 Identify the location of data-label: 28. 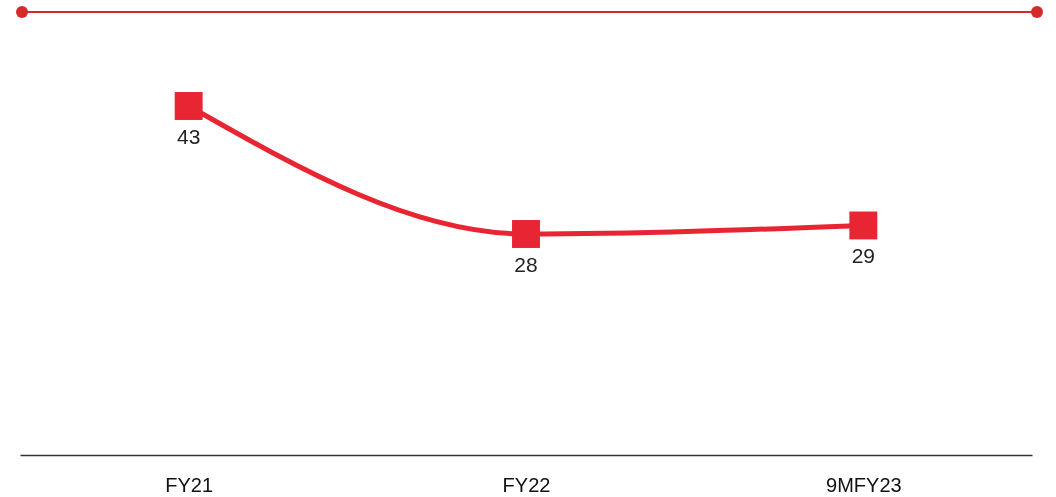
(526, 264).